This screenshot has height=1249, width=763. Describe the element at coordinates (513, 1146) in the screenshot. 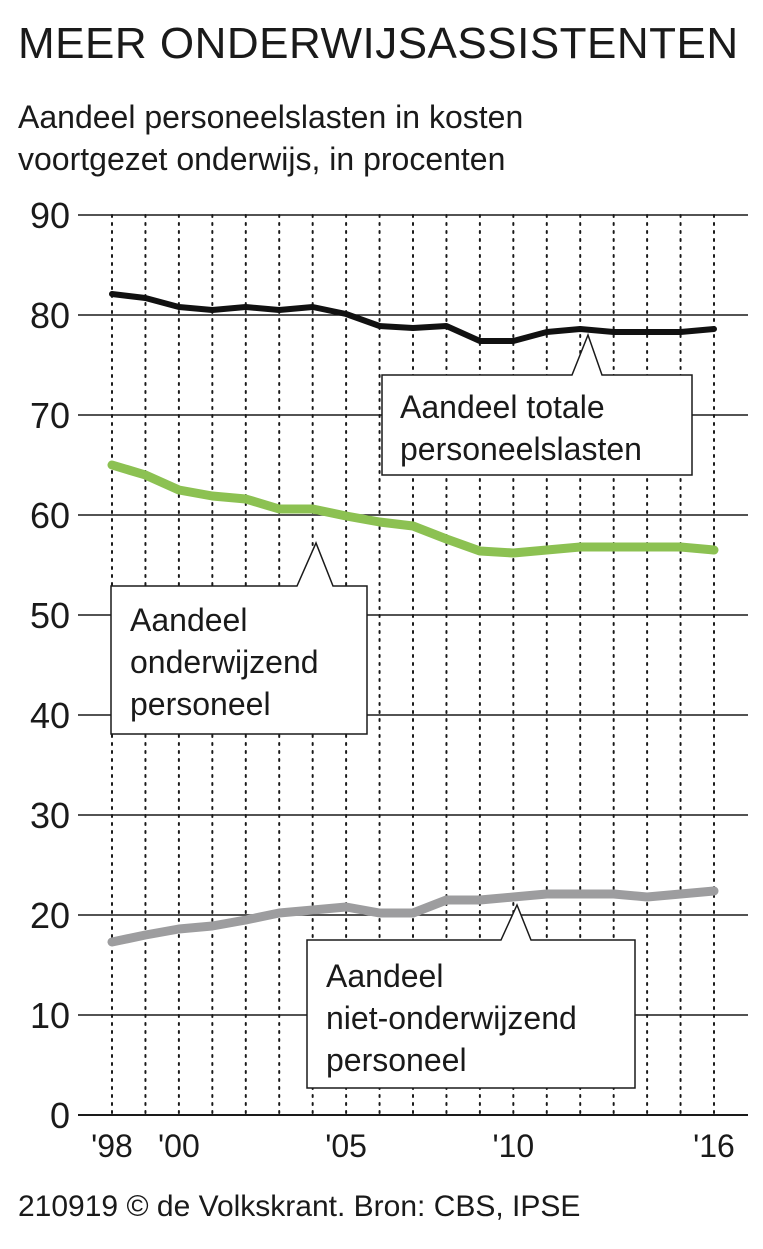

I see `x-tick-label: '10` at that location.